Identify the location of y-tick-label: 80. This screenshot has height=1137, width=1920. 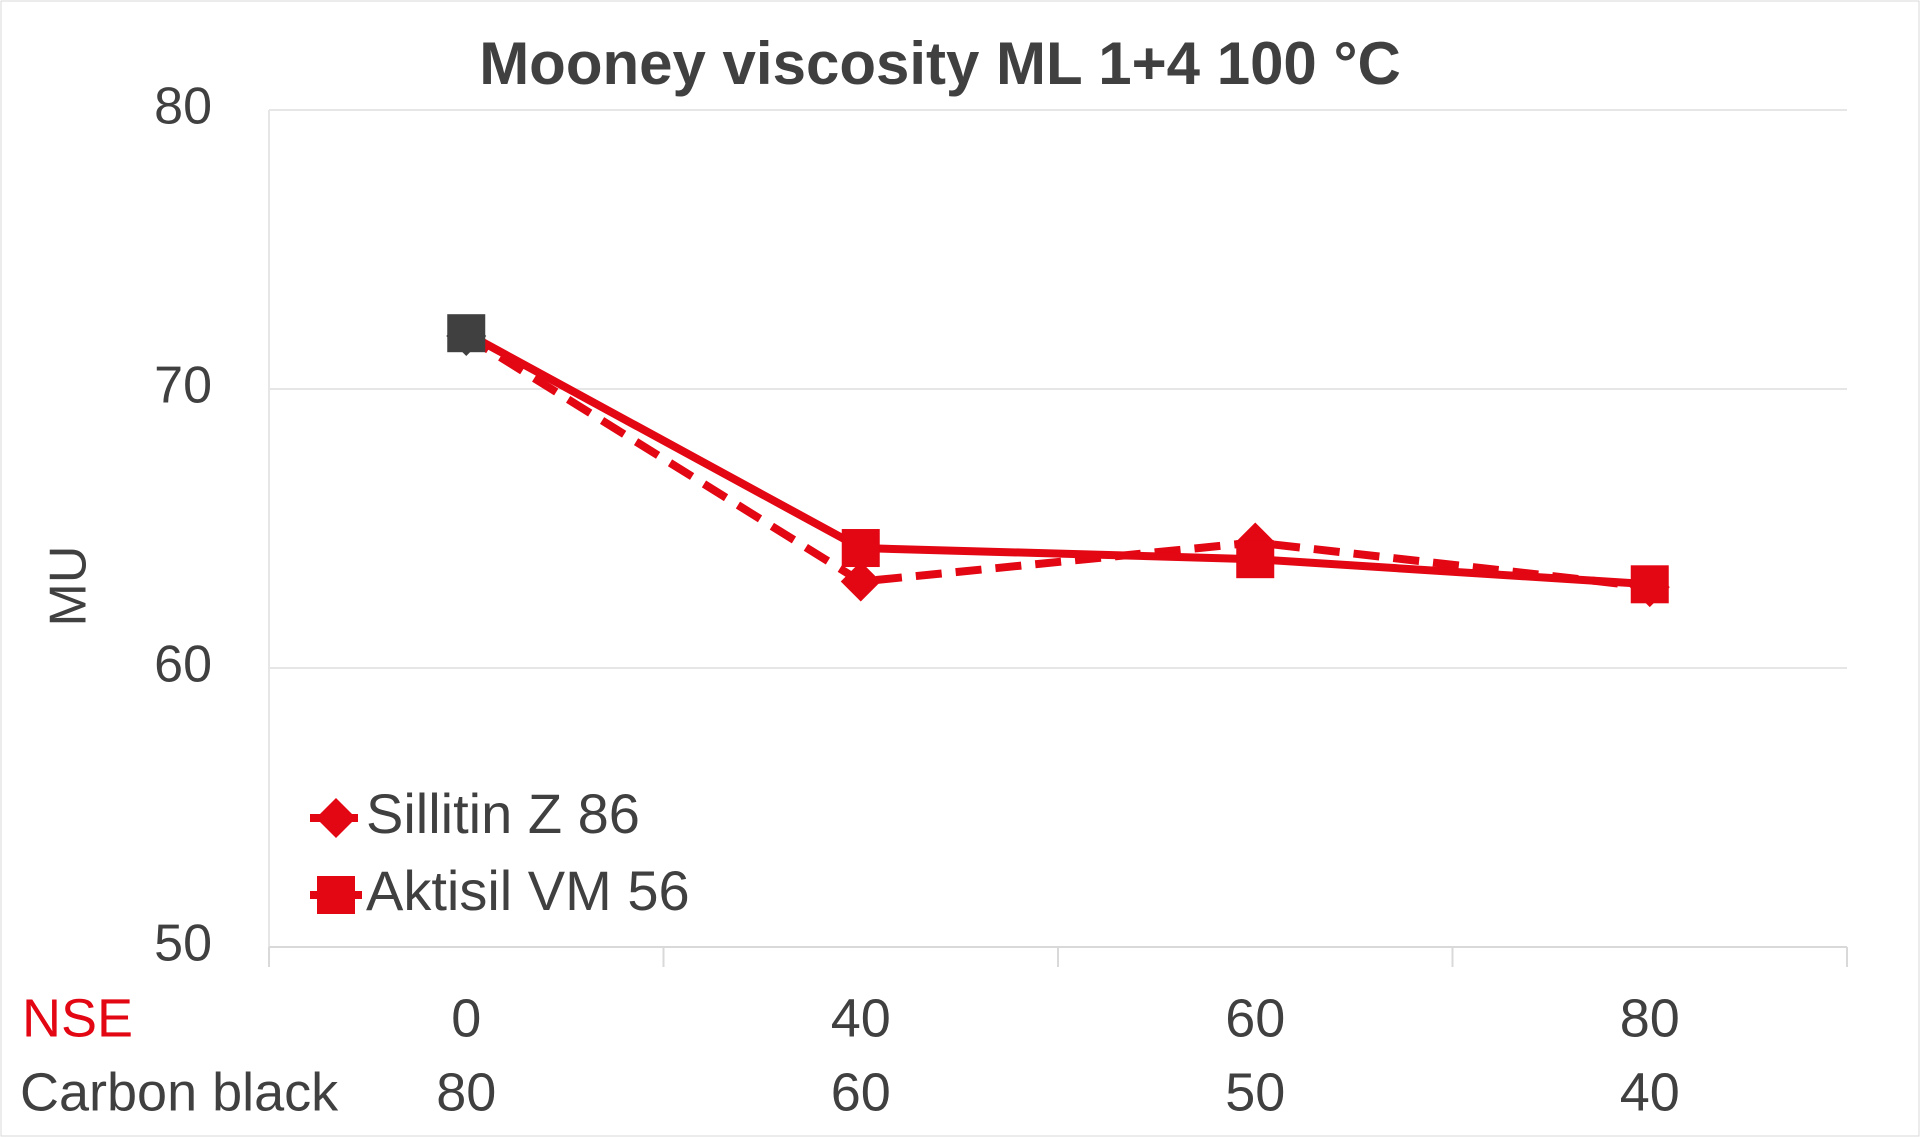
(183, 107).